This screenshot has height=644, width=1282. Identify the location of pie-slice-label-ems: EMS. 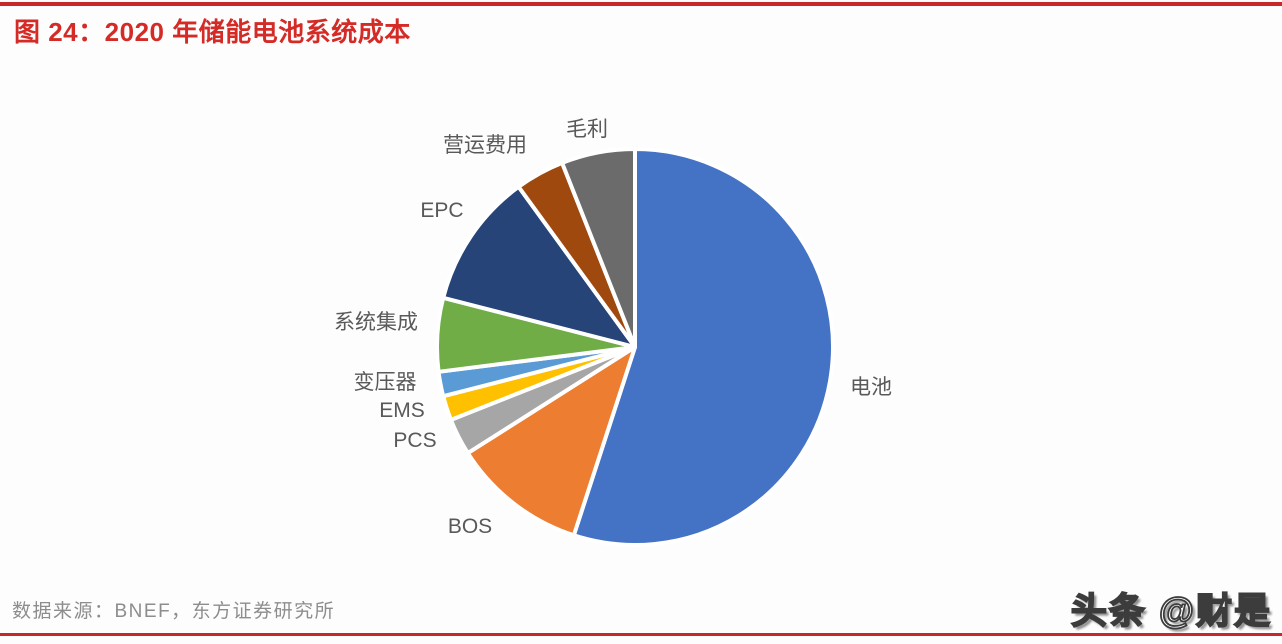
(402, 410).